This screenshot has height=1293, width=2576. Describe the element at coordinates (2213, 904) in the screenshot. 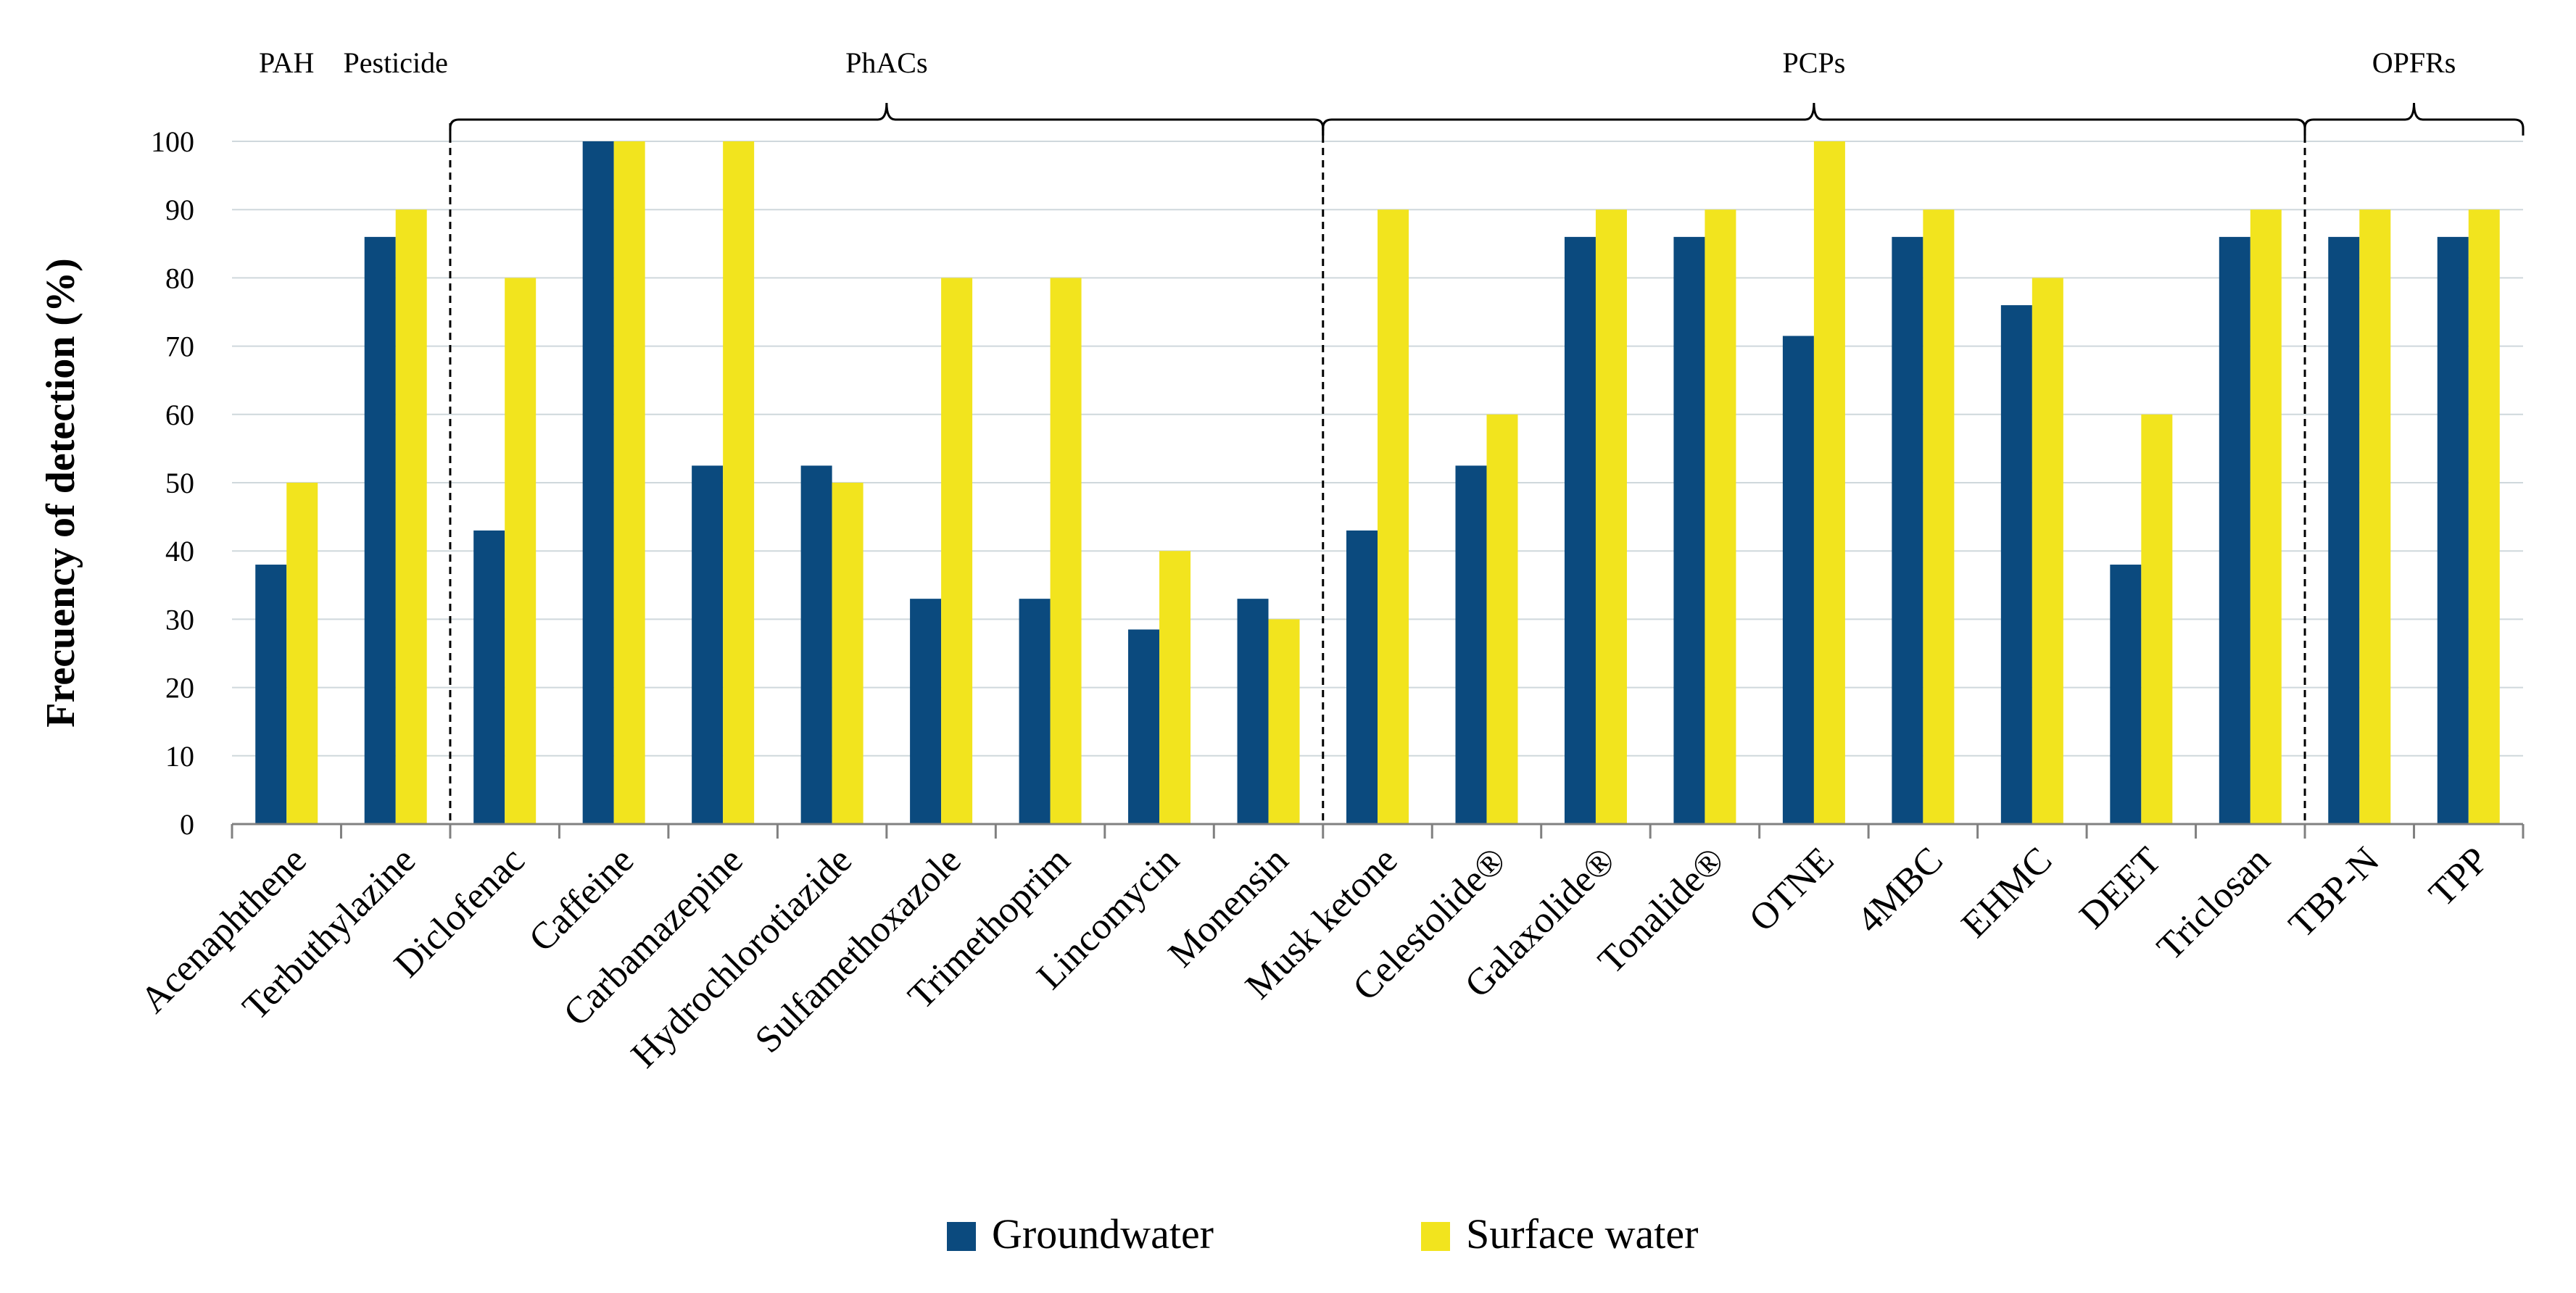

I see `x-tick-label: Triclosan` at that location.